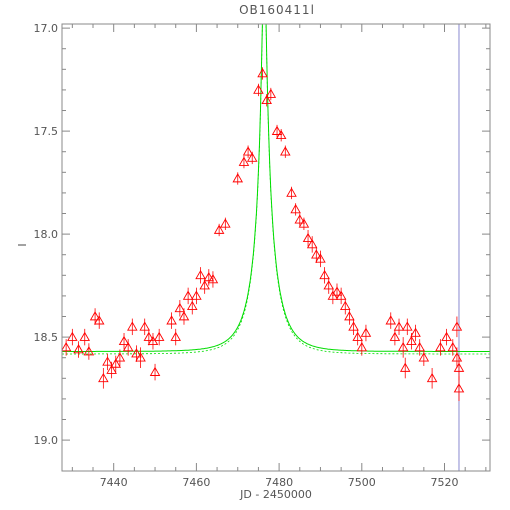  Describe the element at coordinates (46, 28) in the screenshot. I see `y-tick-label: 17.0` at that location.